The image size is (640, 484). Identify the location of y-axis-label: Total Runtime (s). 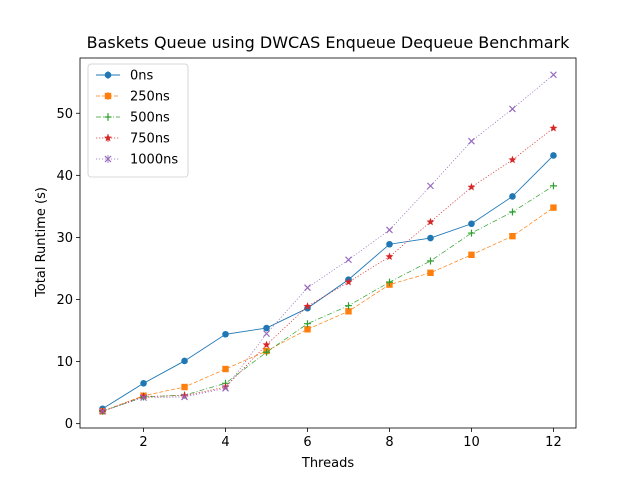
(41, 242).